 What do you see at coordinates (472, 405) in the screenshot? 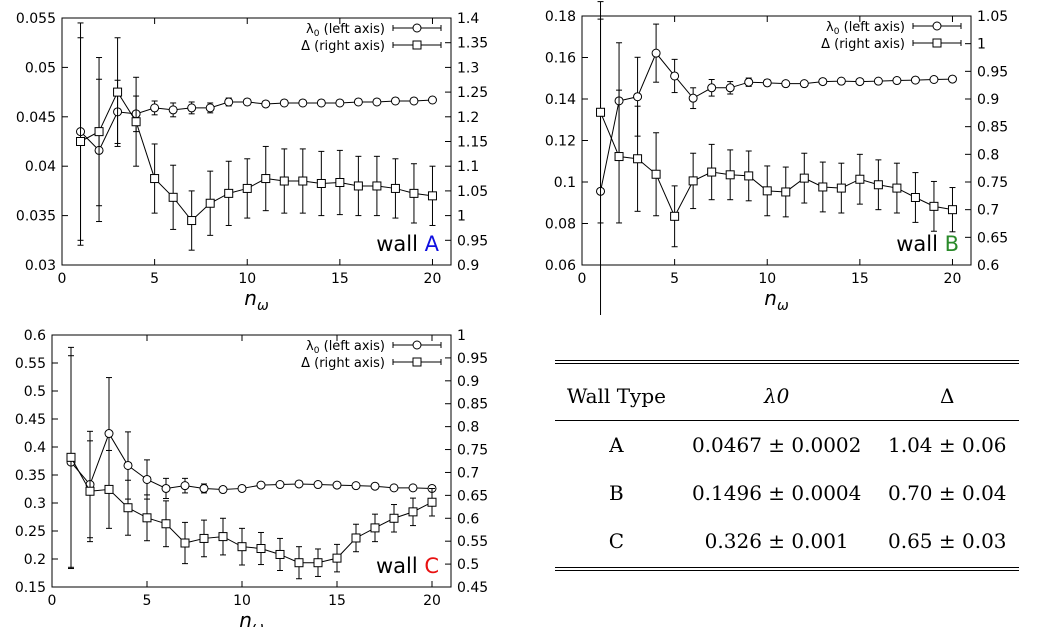
I see `y-right-tick-label: 0.85` at bounding box center [472, 405].